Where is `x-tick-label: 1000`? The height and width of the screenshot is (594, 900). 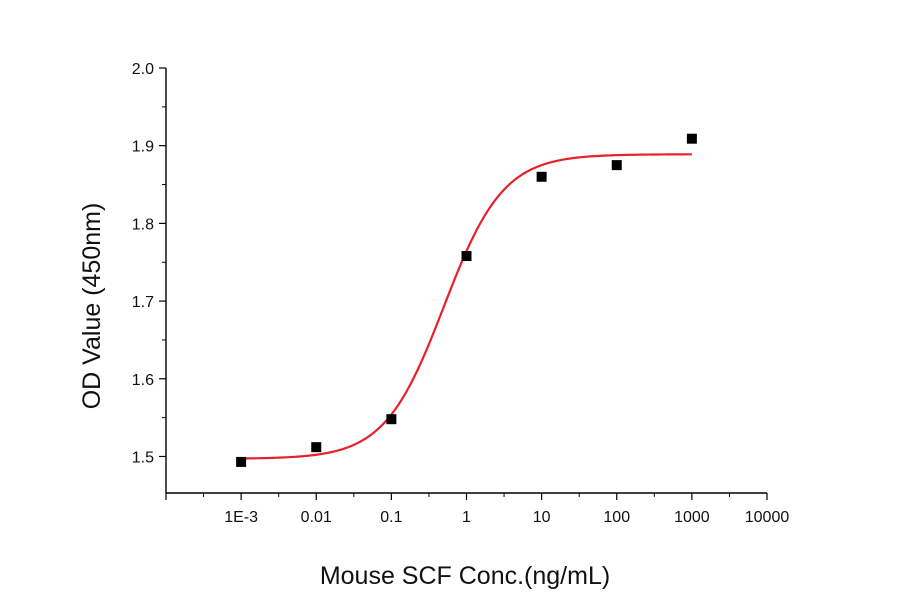
x-tick-label: 1000 is located at coordinates (692, 517).